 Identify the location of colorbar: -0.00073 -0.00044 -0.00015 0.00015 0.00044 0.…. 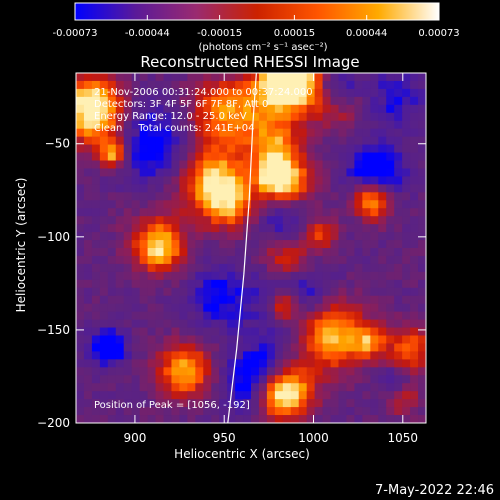
(256, 20).